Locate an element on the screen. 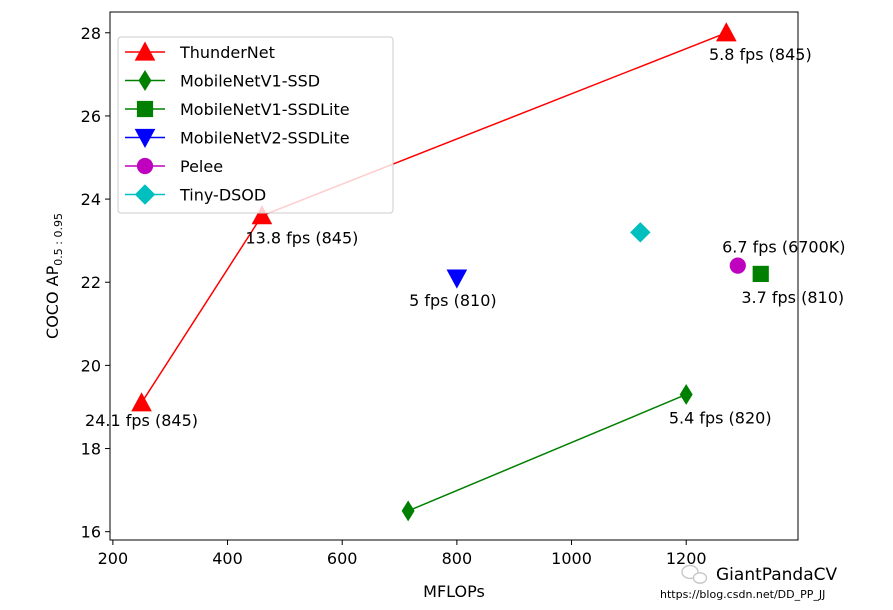 Image resolution: width=893 pixels, height=610 pixels. legend-box is located at coordinates (255, 125).